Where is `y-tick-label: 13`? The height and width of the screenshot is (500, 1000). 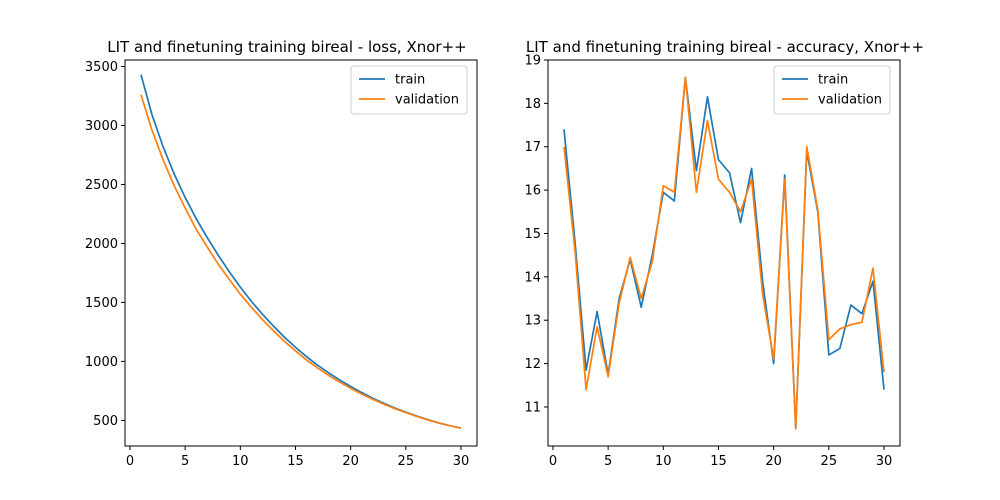 y-tick-label: 13 is located at coordinates (532, 321).